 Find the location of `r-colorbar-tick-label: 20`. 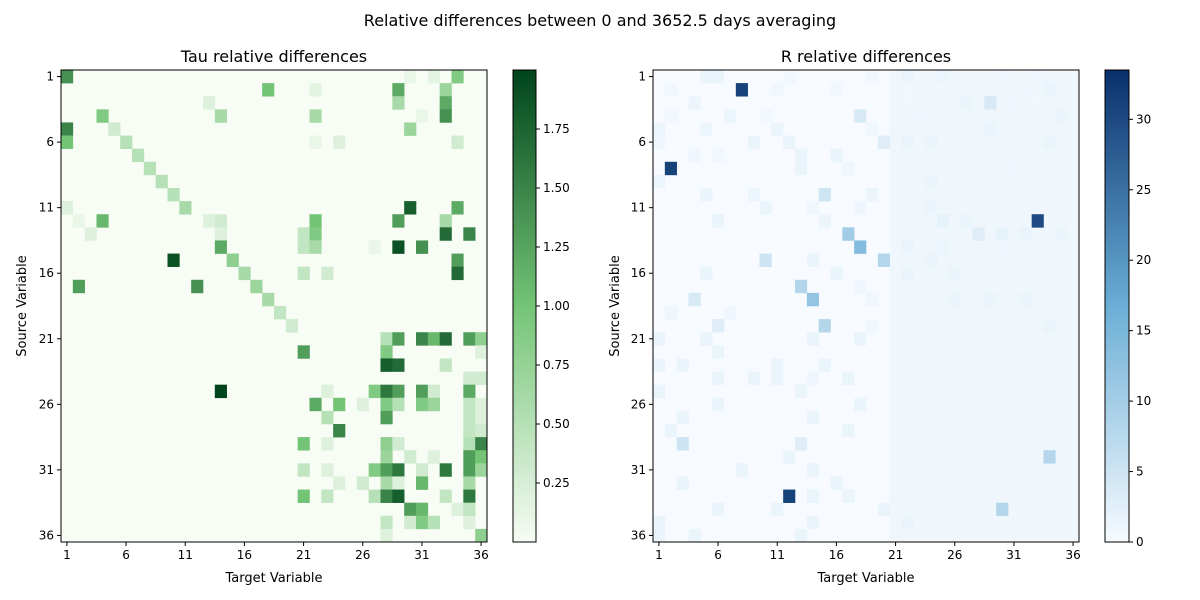

r-colorbar-tick-label: 20 is located at coordinates (1143, 260).